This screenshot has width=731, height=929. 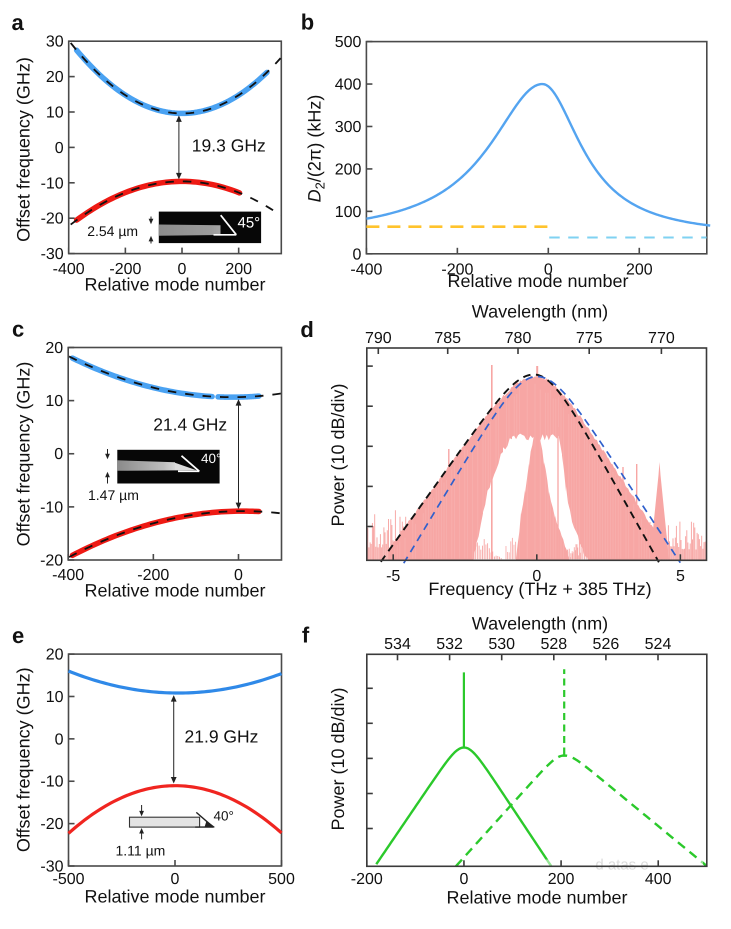 I want to click on svg-text: 530, so click(x=501, y=644).